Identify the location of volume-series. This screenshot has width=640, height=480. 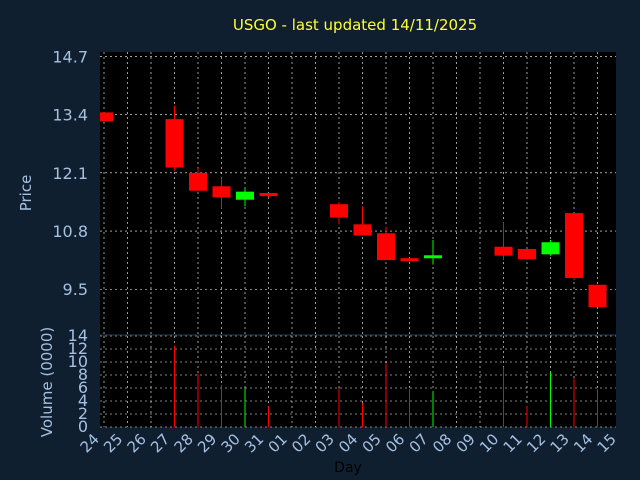
(386, 386).